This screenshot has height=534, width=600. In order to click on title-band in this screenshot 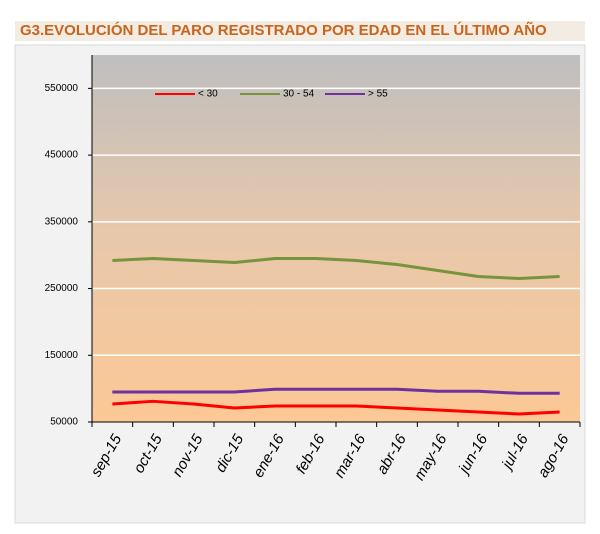, I will do `click(300, 31)`.